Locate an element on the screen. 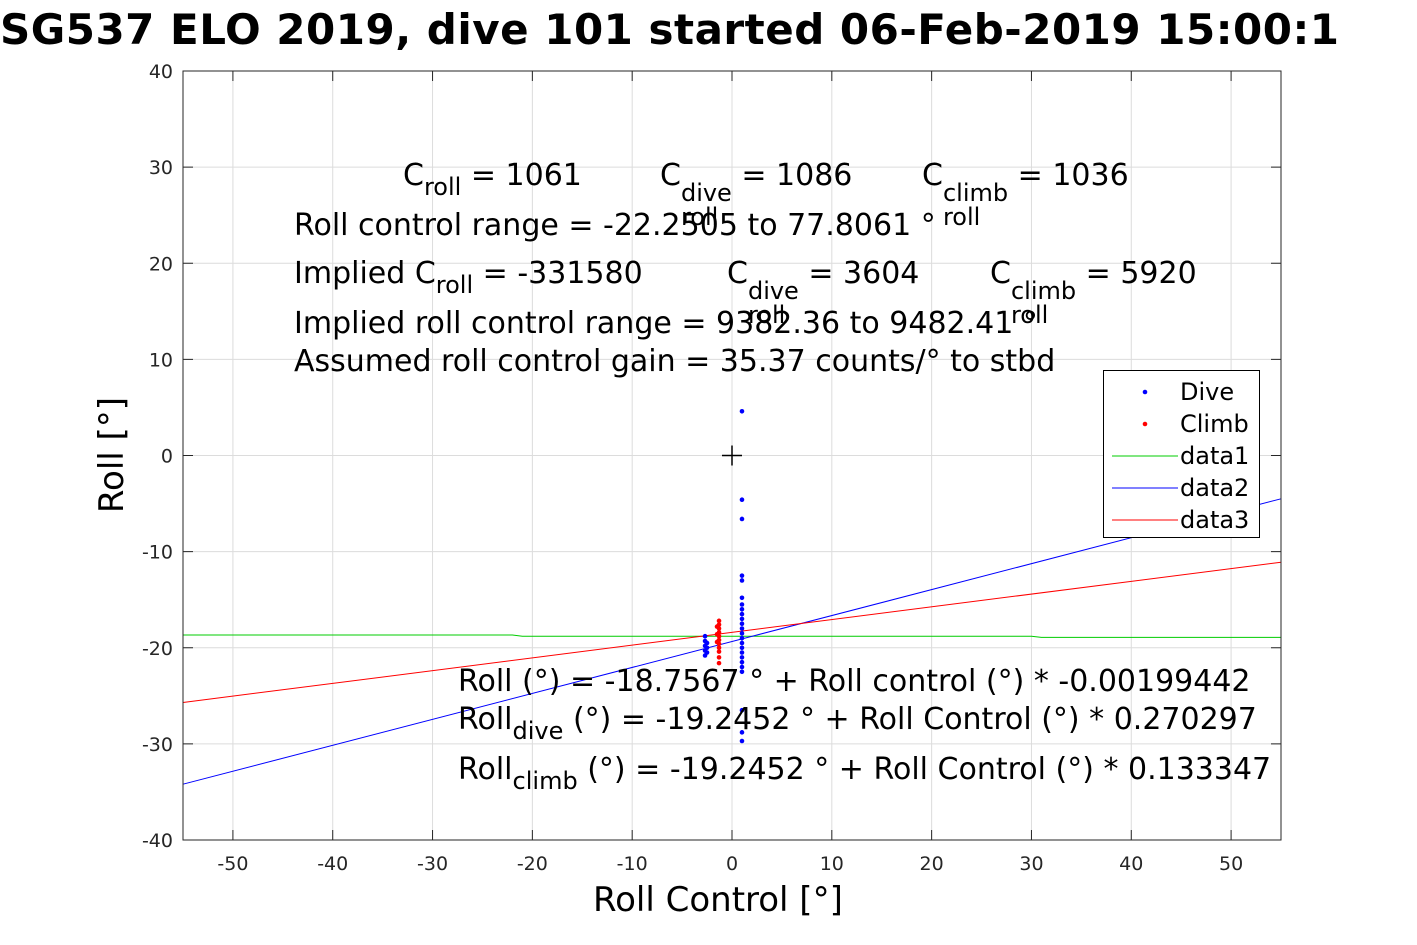  x-axis-label: Roll Control [°] is located at coordinates (718, 900).